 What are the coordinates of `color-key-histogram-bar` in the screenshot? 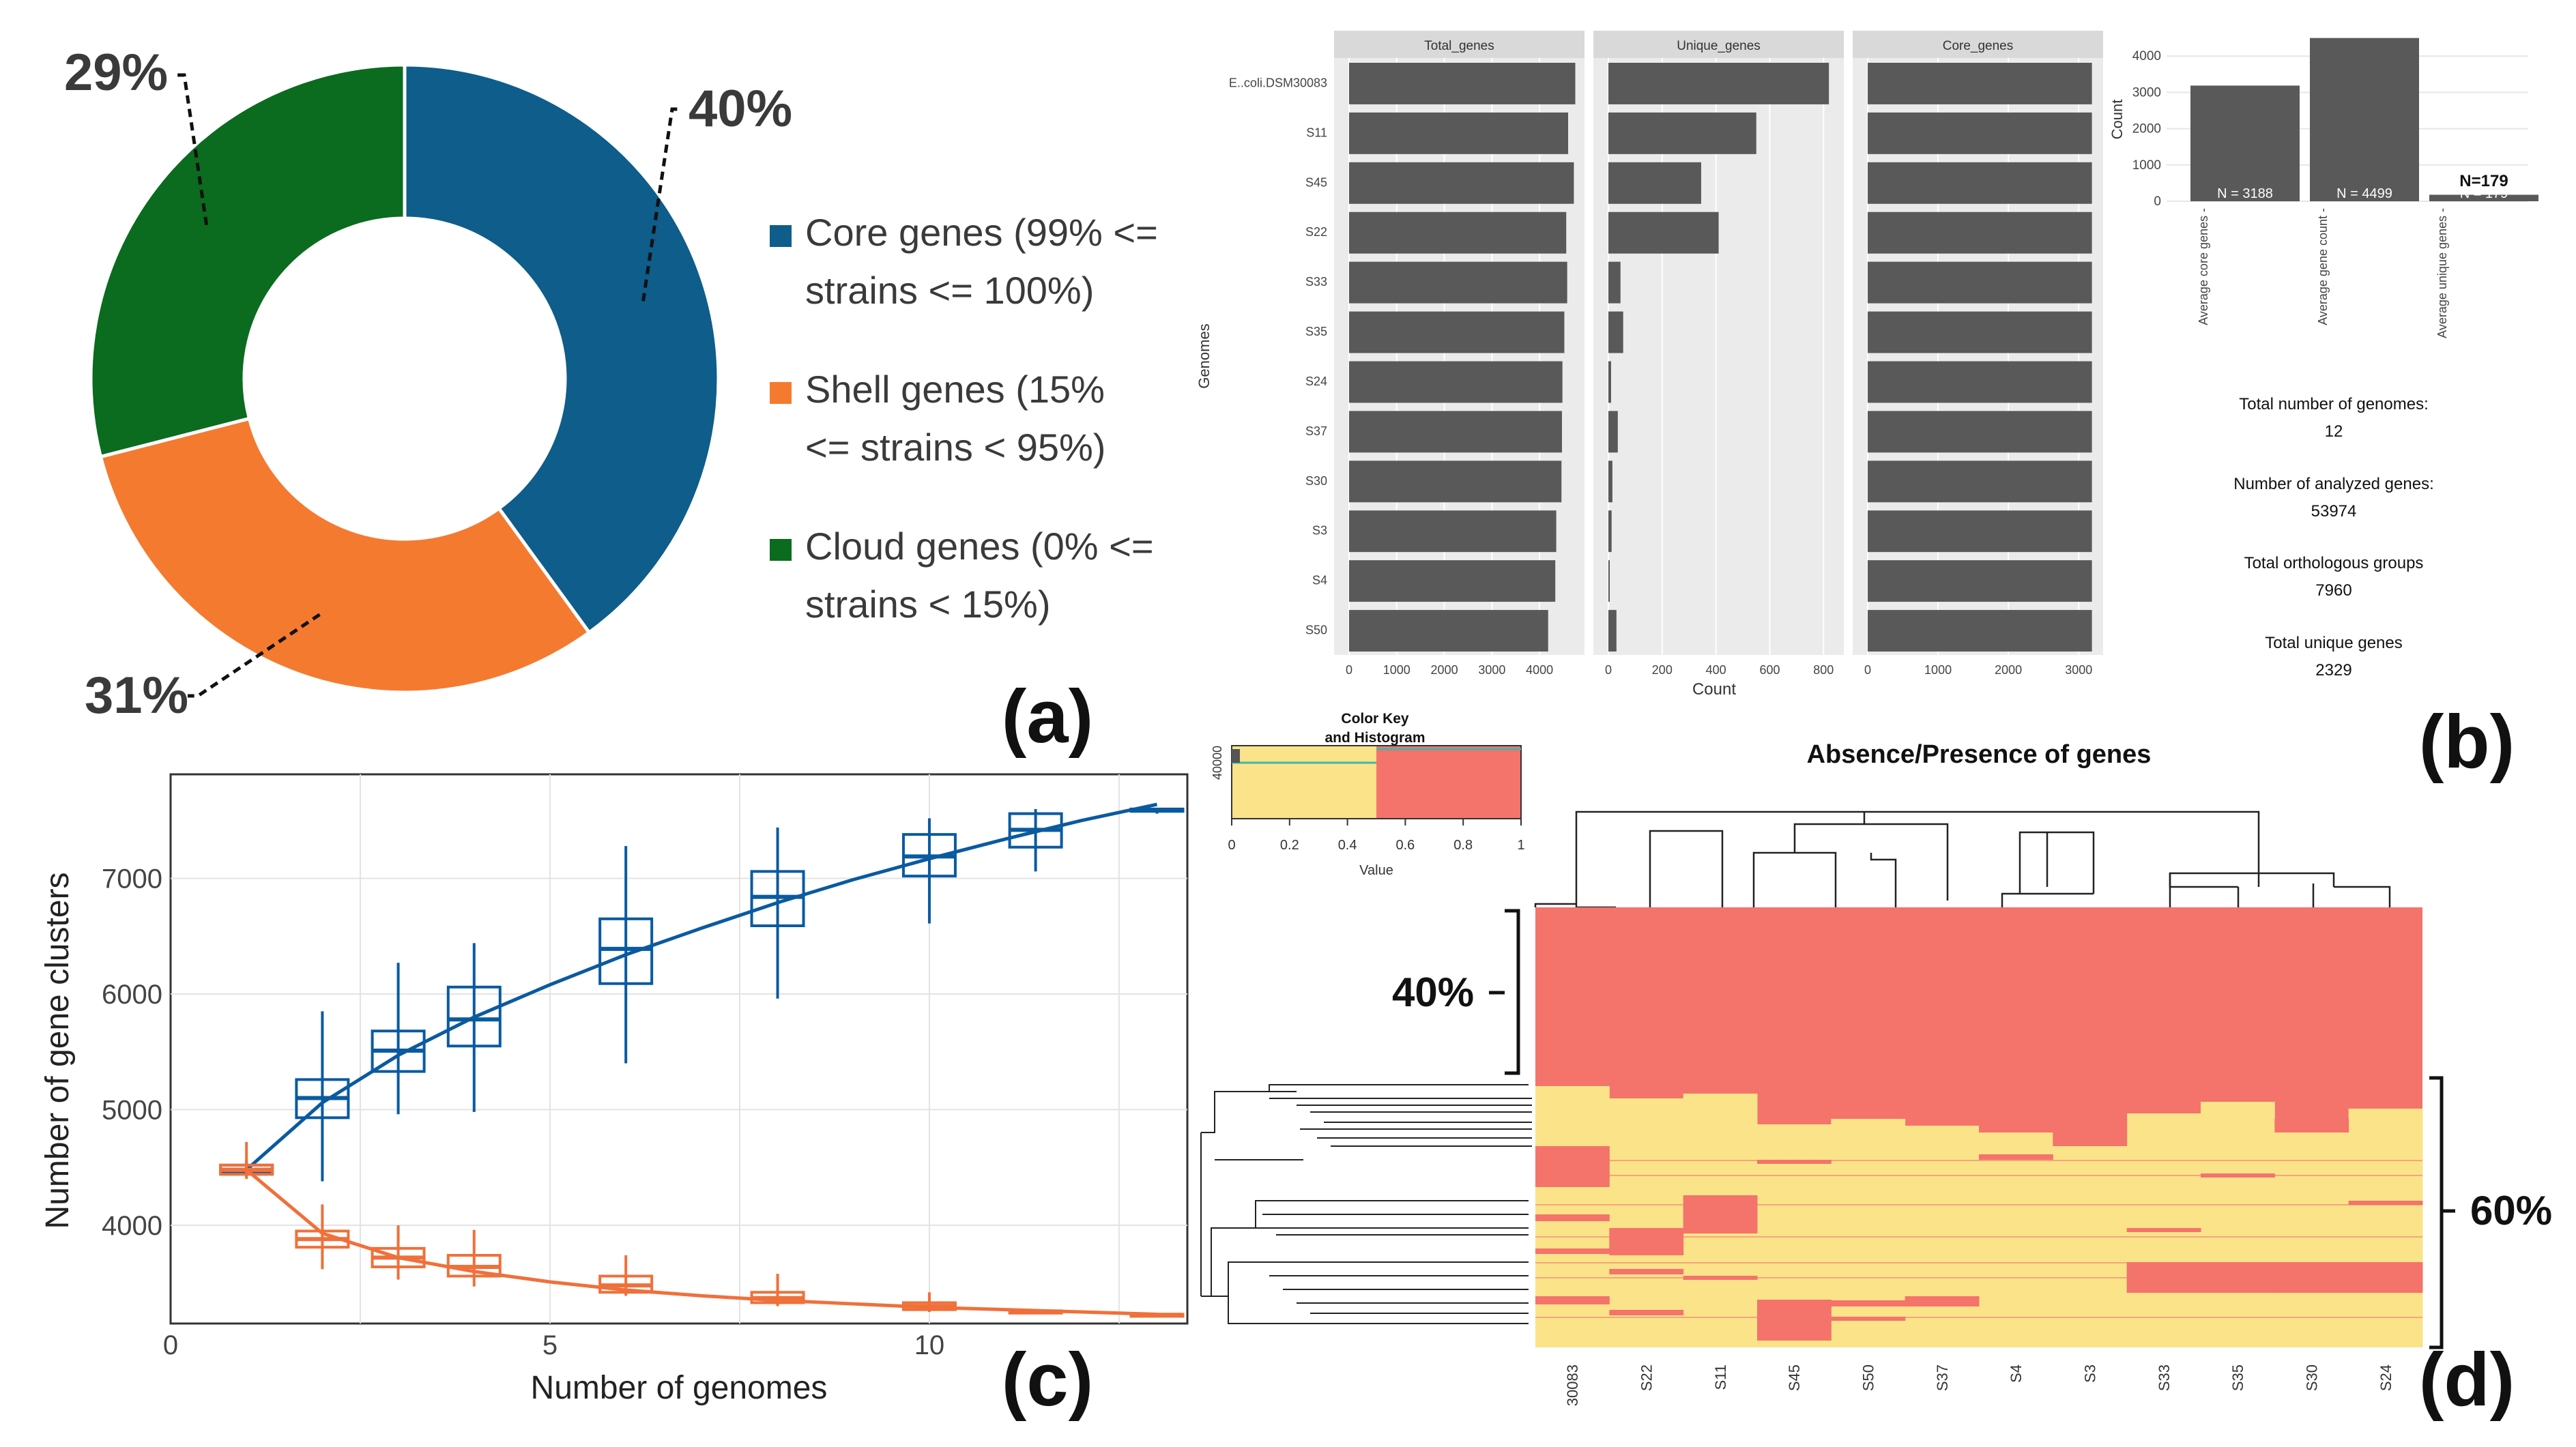 It's located at (1236, 756).